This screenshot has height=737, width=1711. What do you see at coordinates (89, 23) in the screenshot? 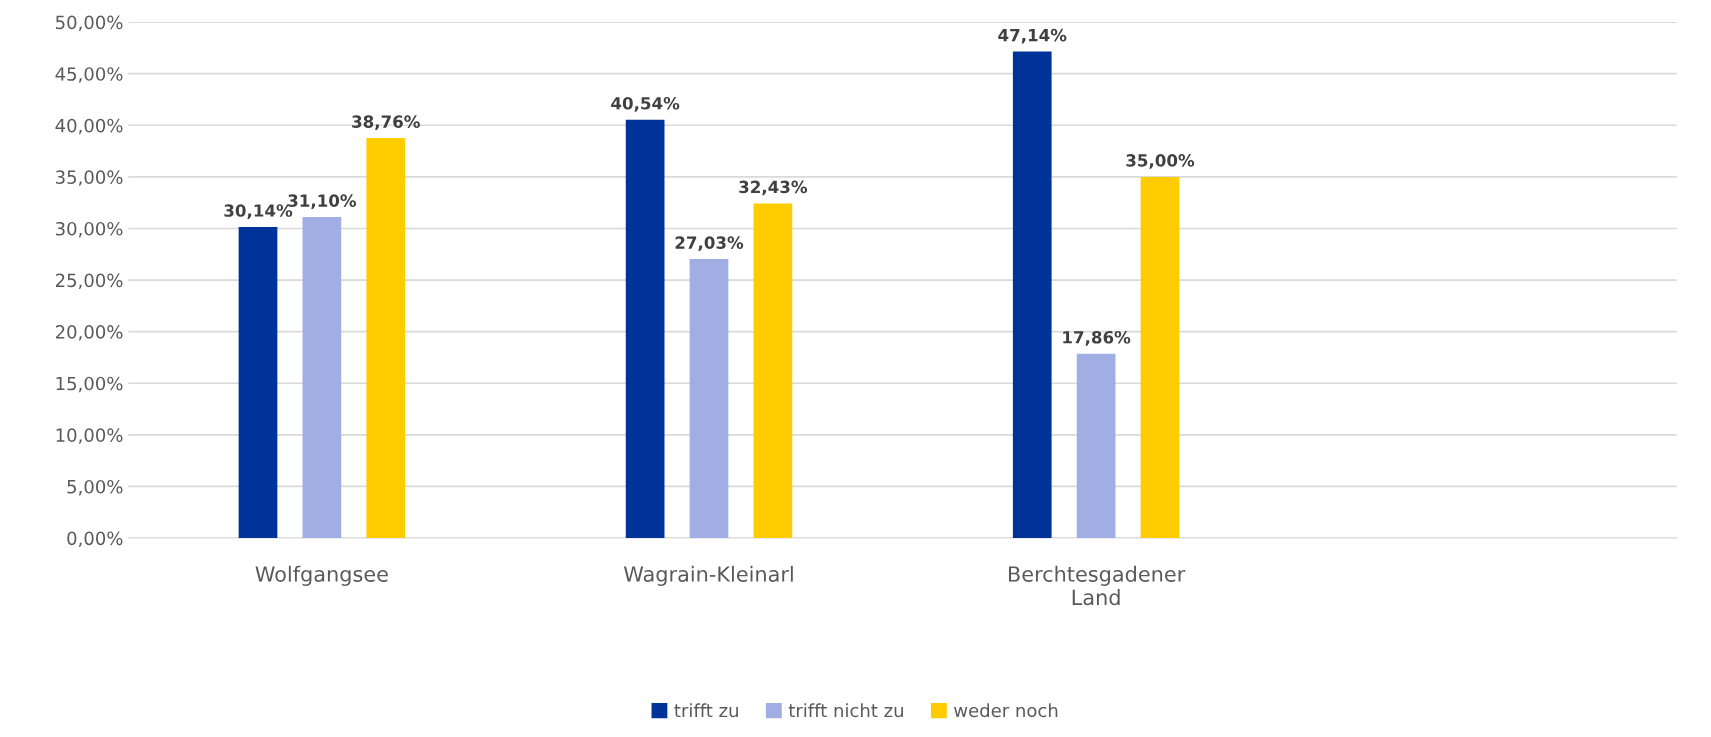
I see `y-tick-label: 50,00%` at bounding box center [89, 23].